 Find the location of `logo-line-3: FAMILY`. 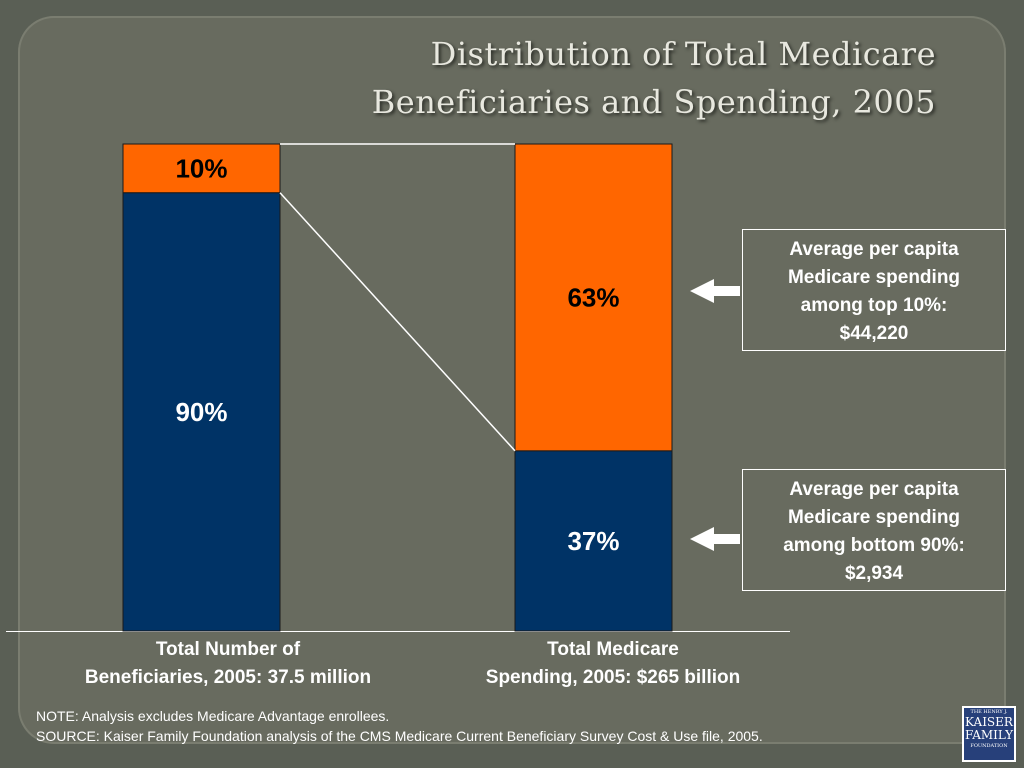

logo-line-3: FAMILY is located at coordinates (989, 735).